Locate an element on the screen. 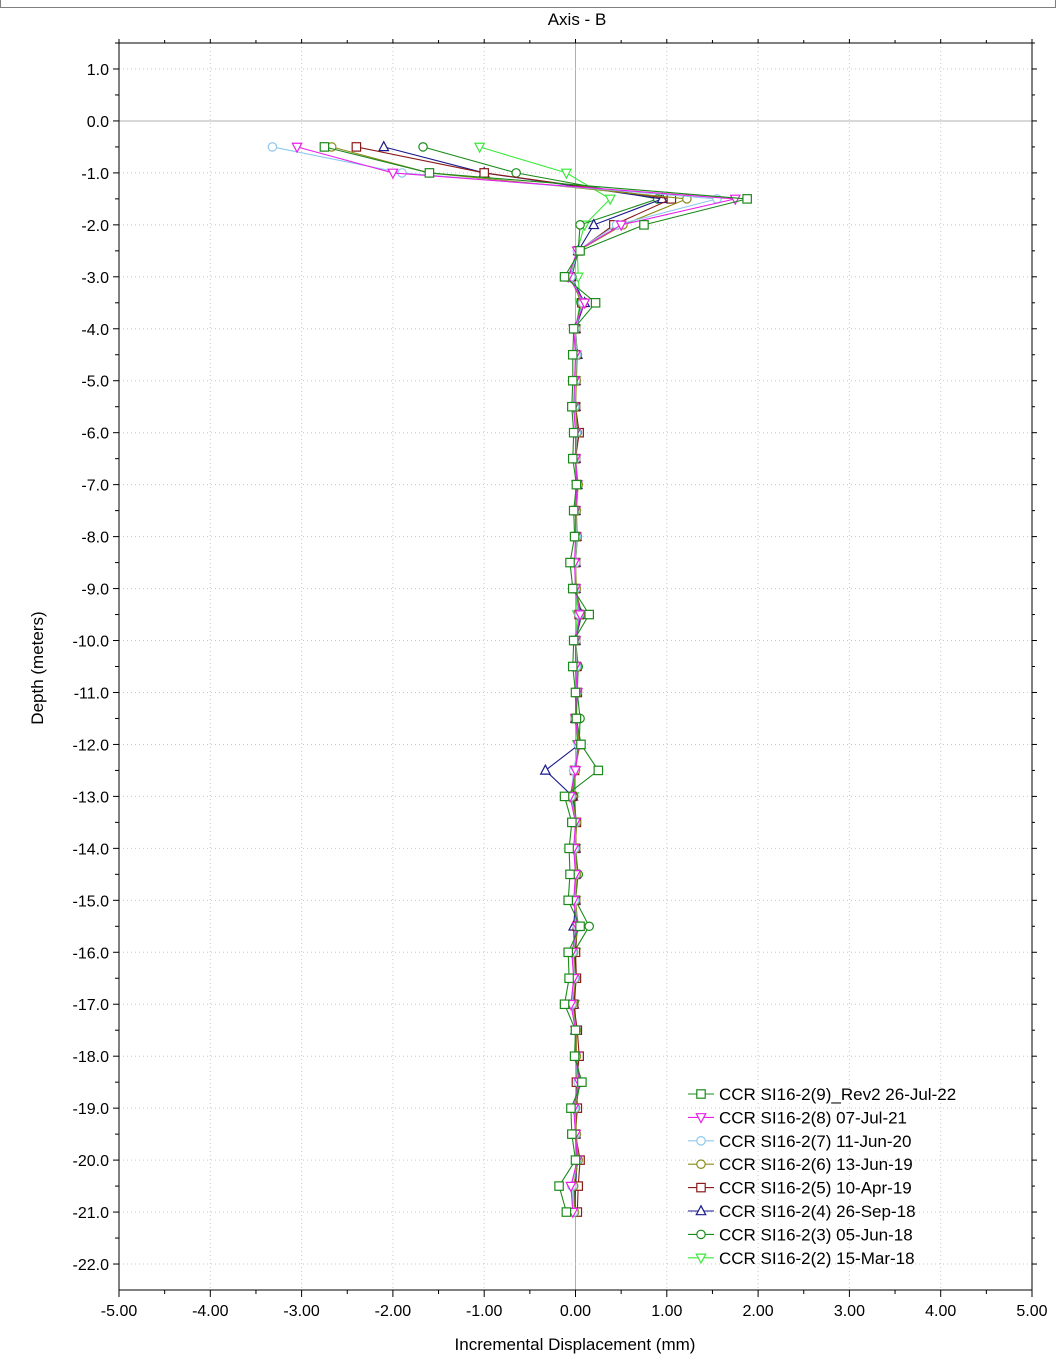  legend-entry: CCR SI16-2(8) 07-Jul-21 is located at coordinates (797, 1117).